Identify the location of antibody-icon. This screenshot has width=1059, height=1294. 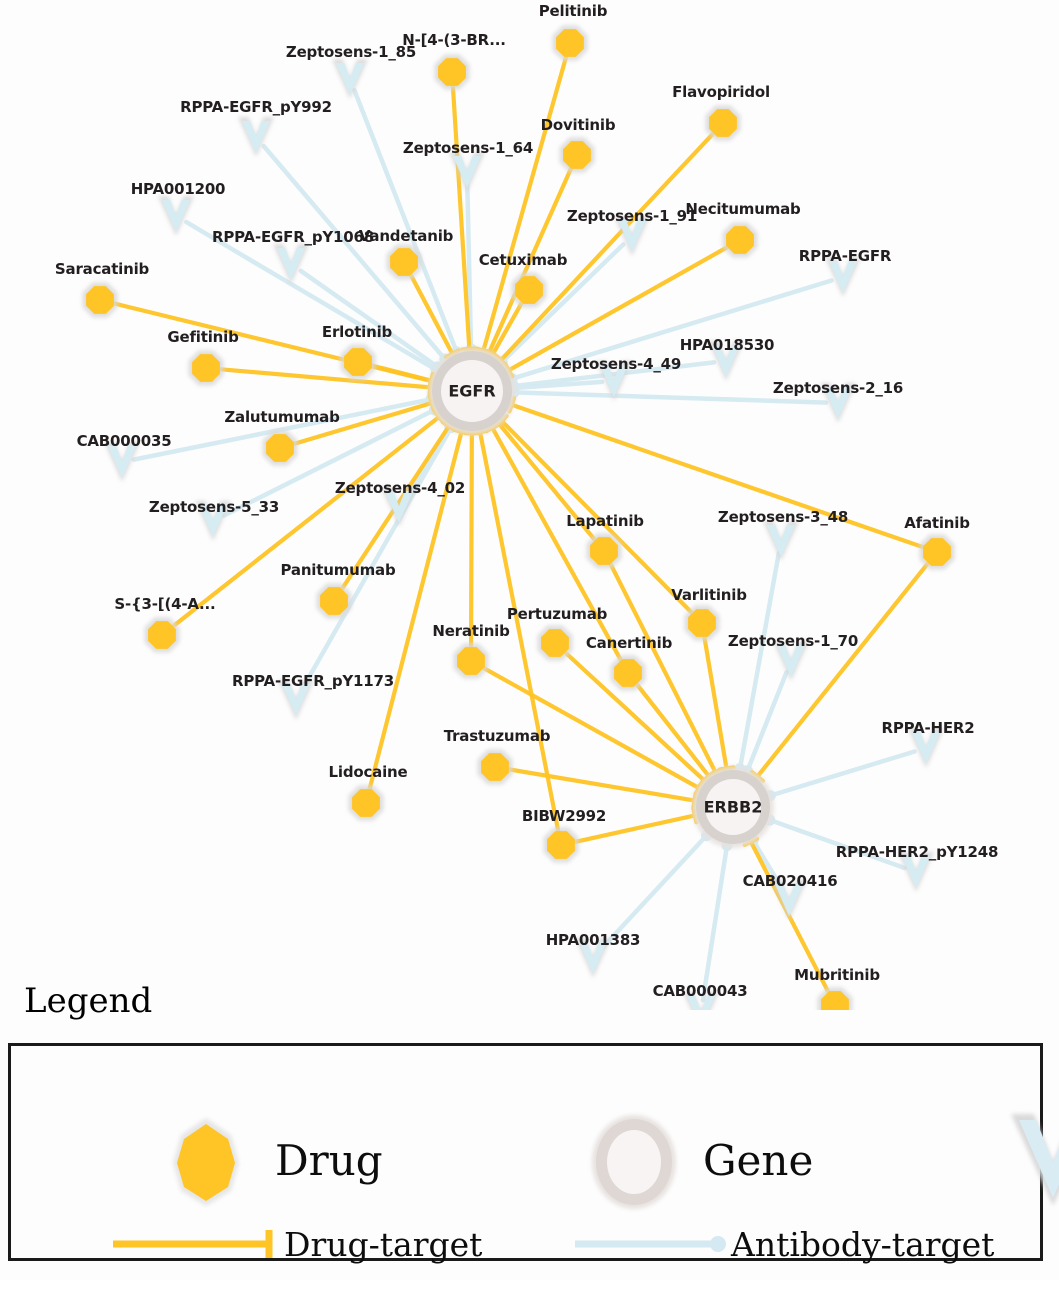
(1030, 1160).